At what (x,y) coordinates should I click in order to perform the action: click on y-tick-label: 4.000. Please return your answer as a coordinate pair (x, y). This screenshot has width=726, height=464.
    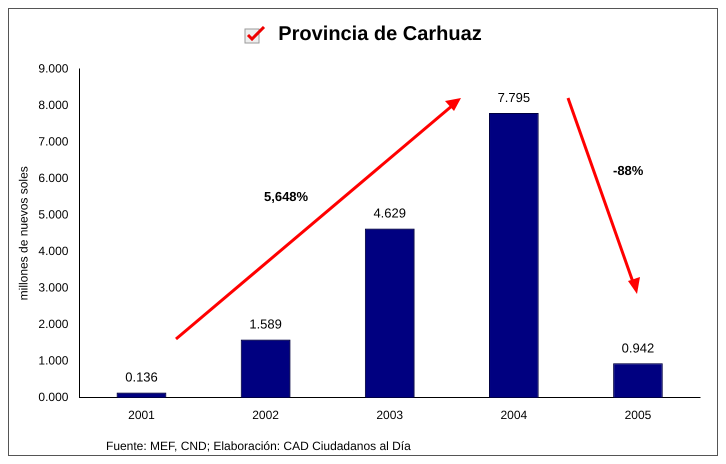
    Looking at the image, I should click on (53, 251).